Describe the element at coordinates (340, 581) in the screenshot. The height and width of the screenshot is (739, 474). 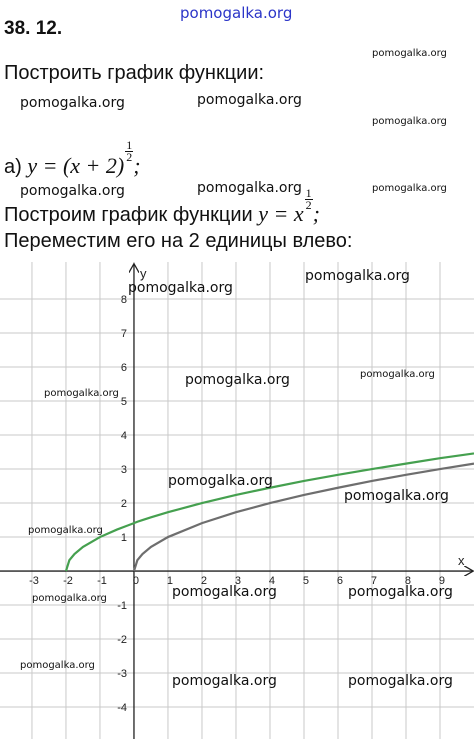
I see `x-tick-label: 6` at that location.